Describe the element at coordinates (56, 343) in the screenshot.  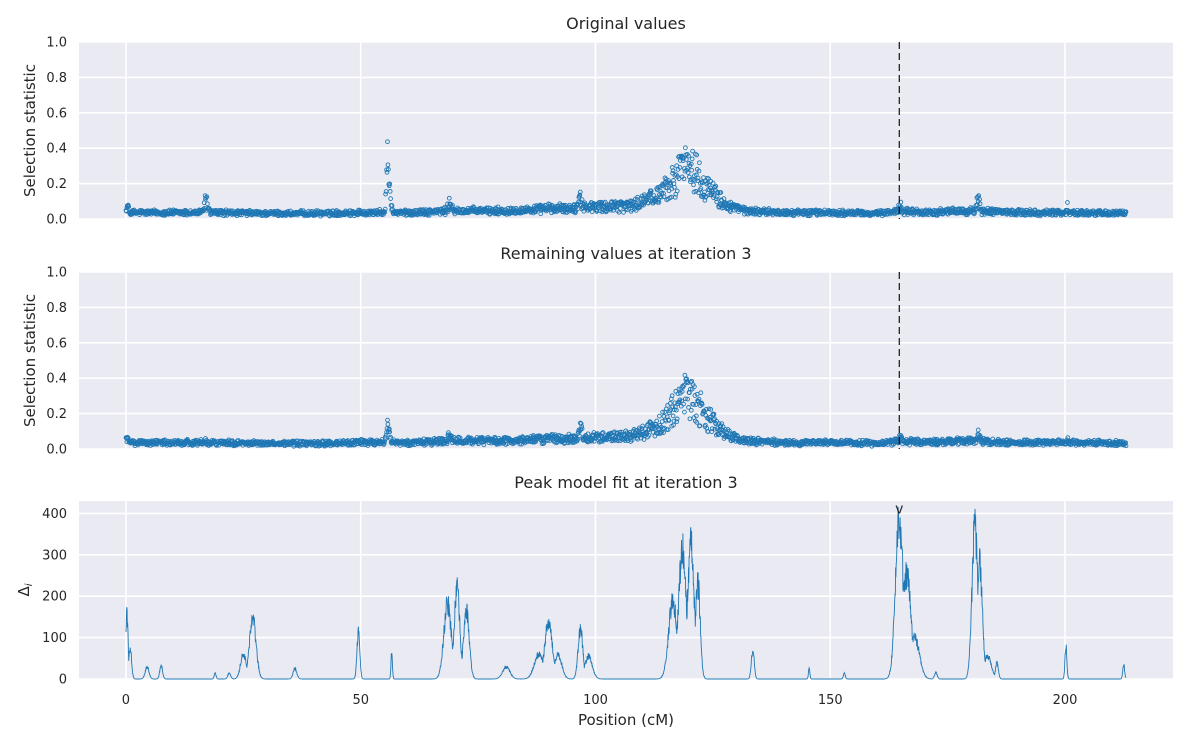
I see `y-tick-label: 0.6` at that location.